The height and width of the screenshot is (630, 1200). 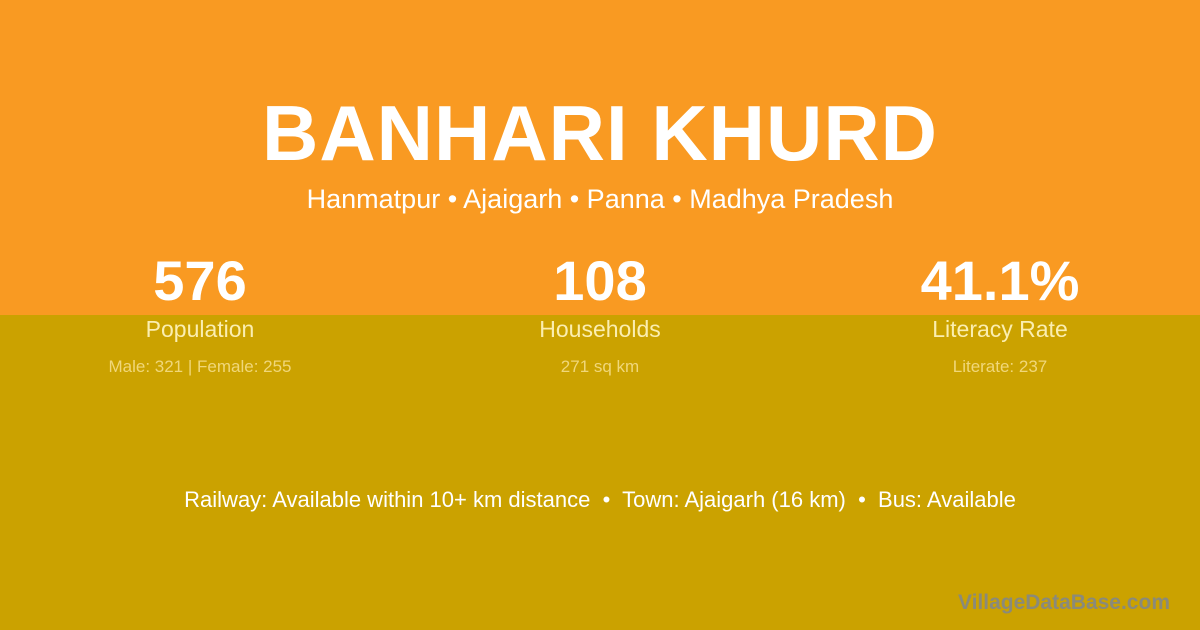 I want to click on stat-value: 41.1%, so click(x=1000, y=280).